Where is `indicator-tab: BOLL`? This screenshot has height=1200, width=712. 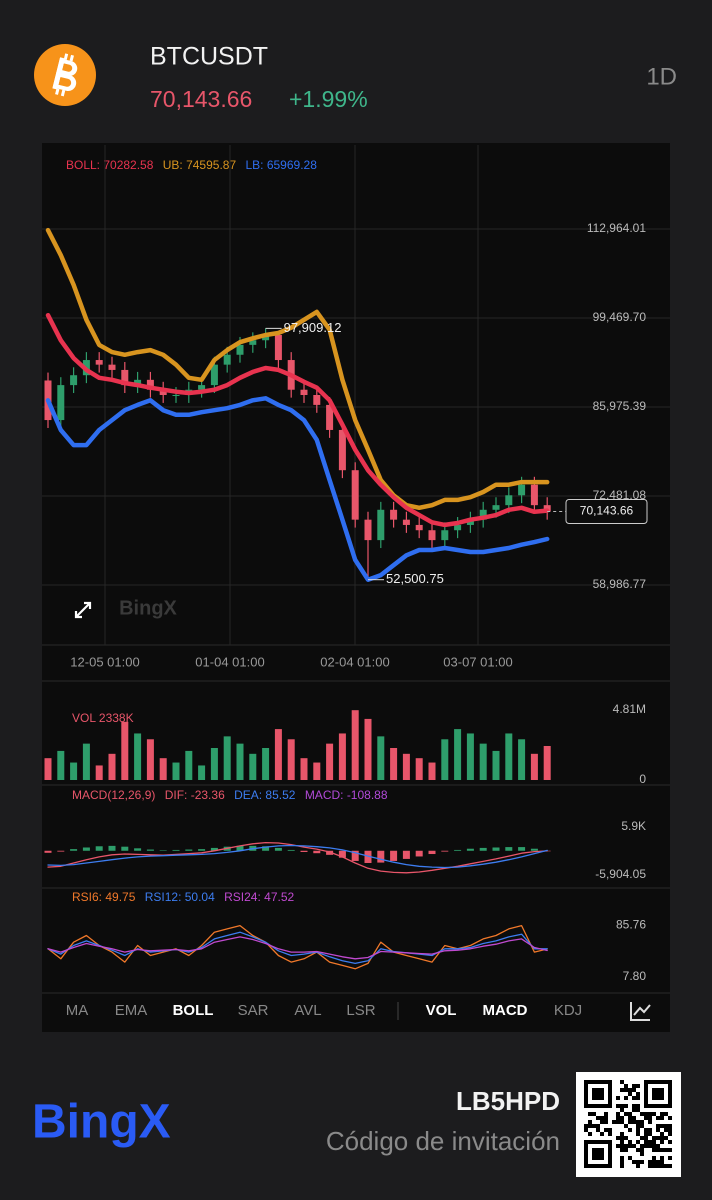
indicator-tab: BOLL is located at coordinates (193, 1010).